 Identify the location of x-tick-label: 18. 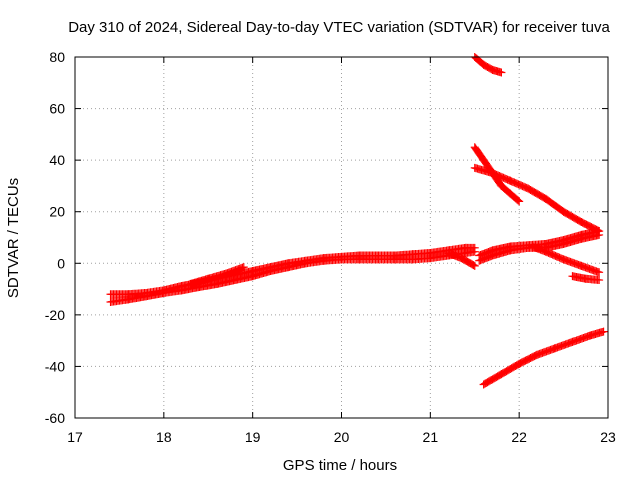
(164, 437).